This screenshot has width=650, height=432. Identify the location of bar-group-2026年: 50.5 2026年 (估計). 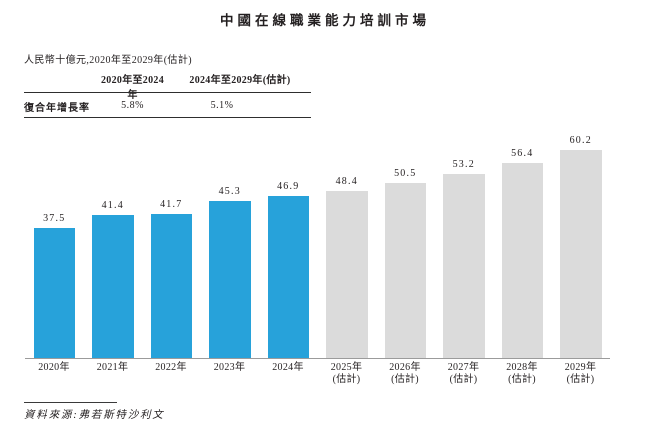
(405, 276).